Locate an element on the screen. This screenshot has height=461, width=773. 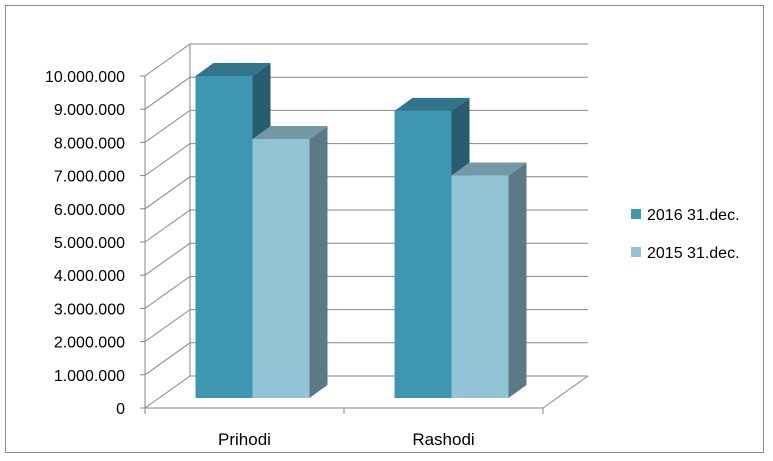
y-tick-label: 7.000.000 is located at coordinates (89, 177).